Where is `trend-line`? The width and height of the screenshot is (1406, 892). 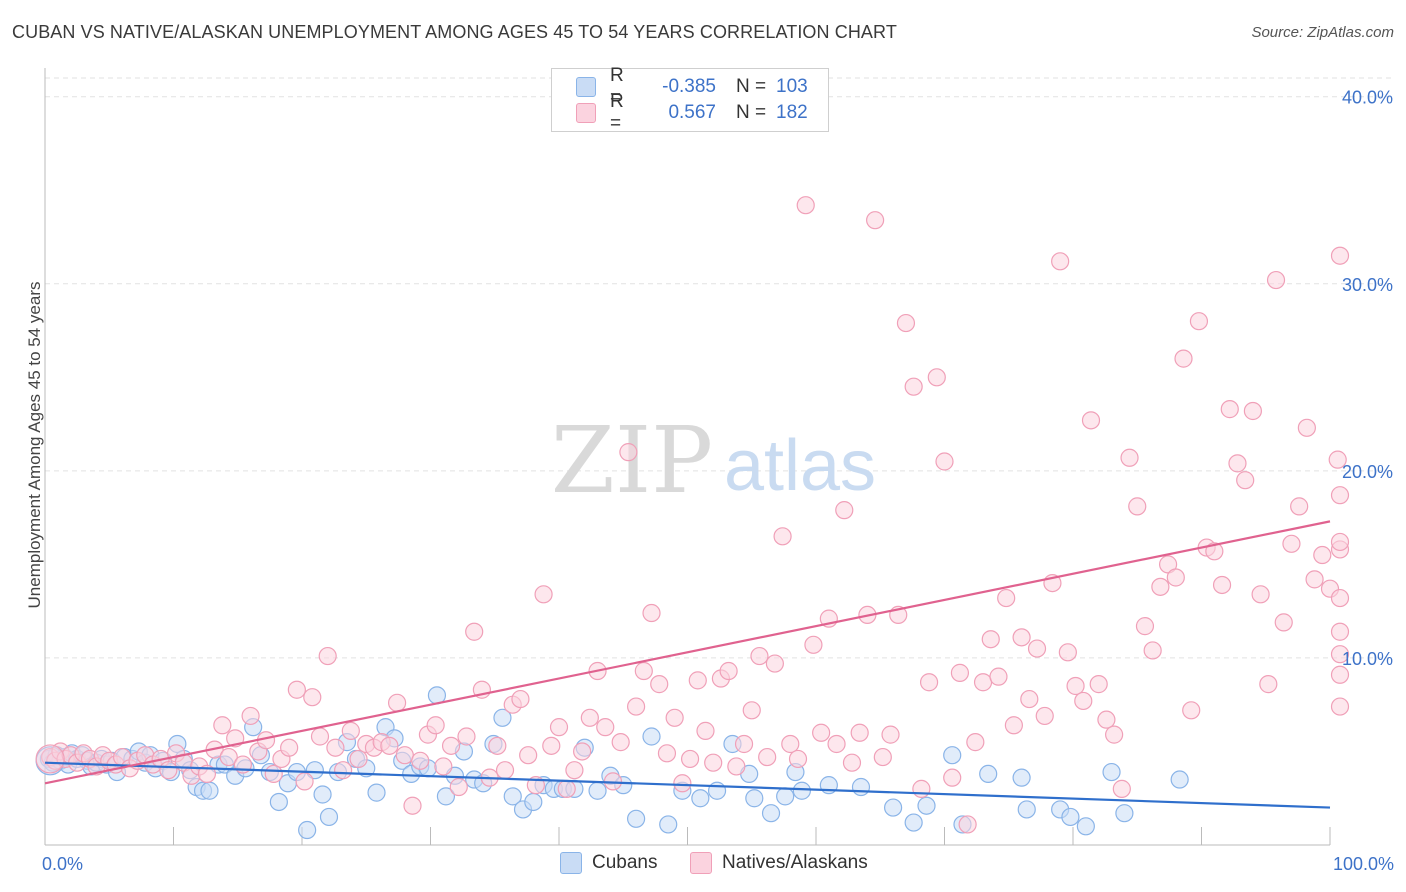 trend-line is located at coordinates (687, 785).